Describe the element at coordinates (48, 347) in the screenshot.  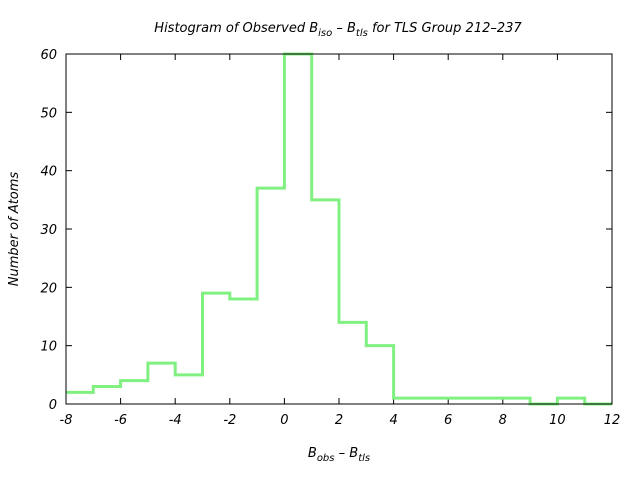
I see `y-tick-label: 10` at that location.